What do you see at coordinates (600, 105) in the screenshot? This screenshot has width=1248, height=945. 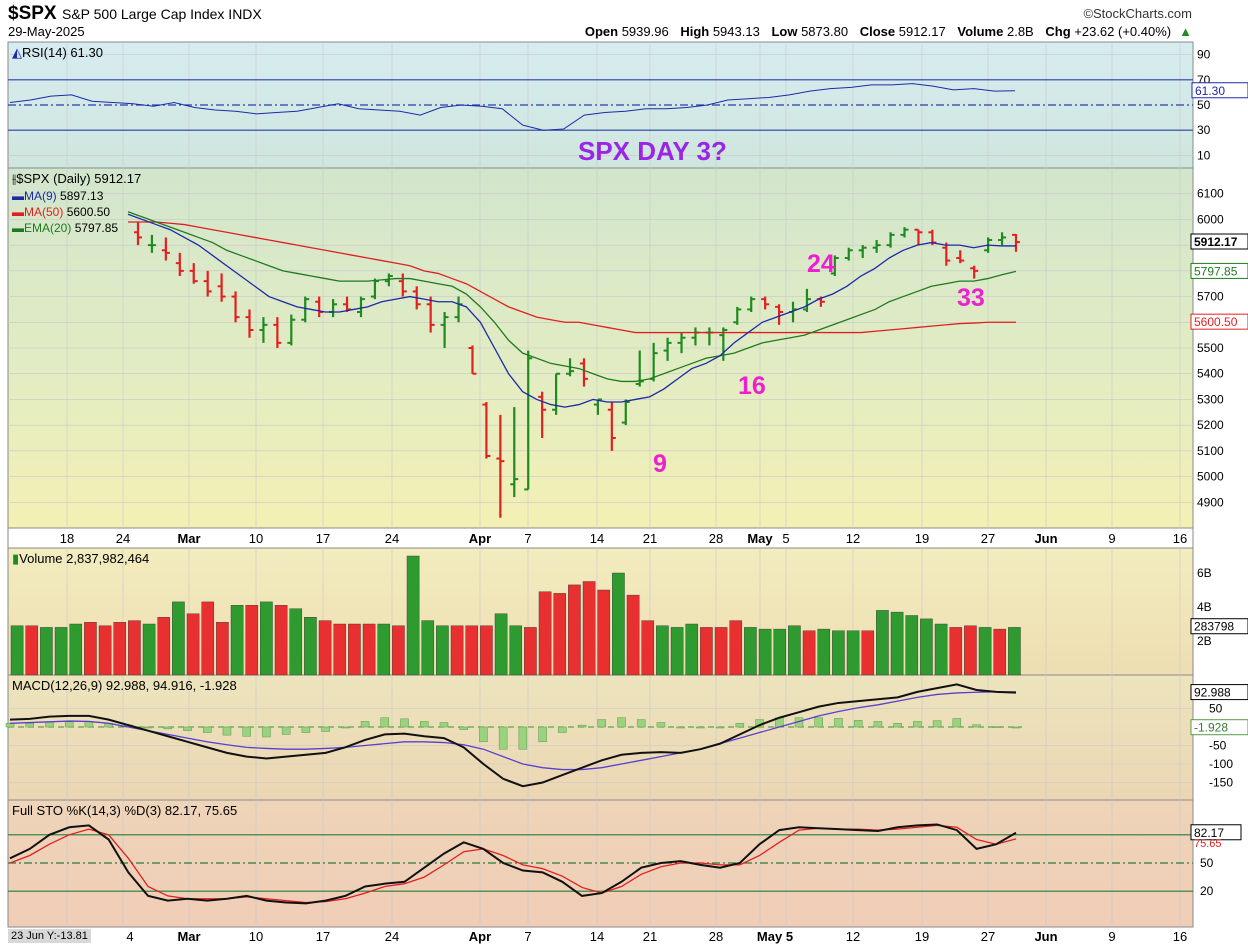 I see `rsi-panel` at bounding box center [600, 105].